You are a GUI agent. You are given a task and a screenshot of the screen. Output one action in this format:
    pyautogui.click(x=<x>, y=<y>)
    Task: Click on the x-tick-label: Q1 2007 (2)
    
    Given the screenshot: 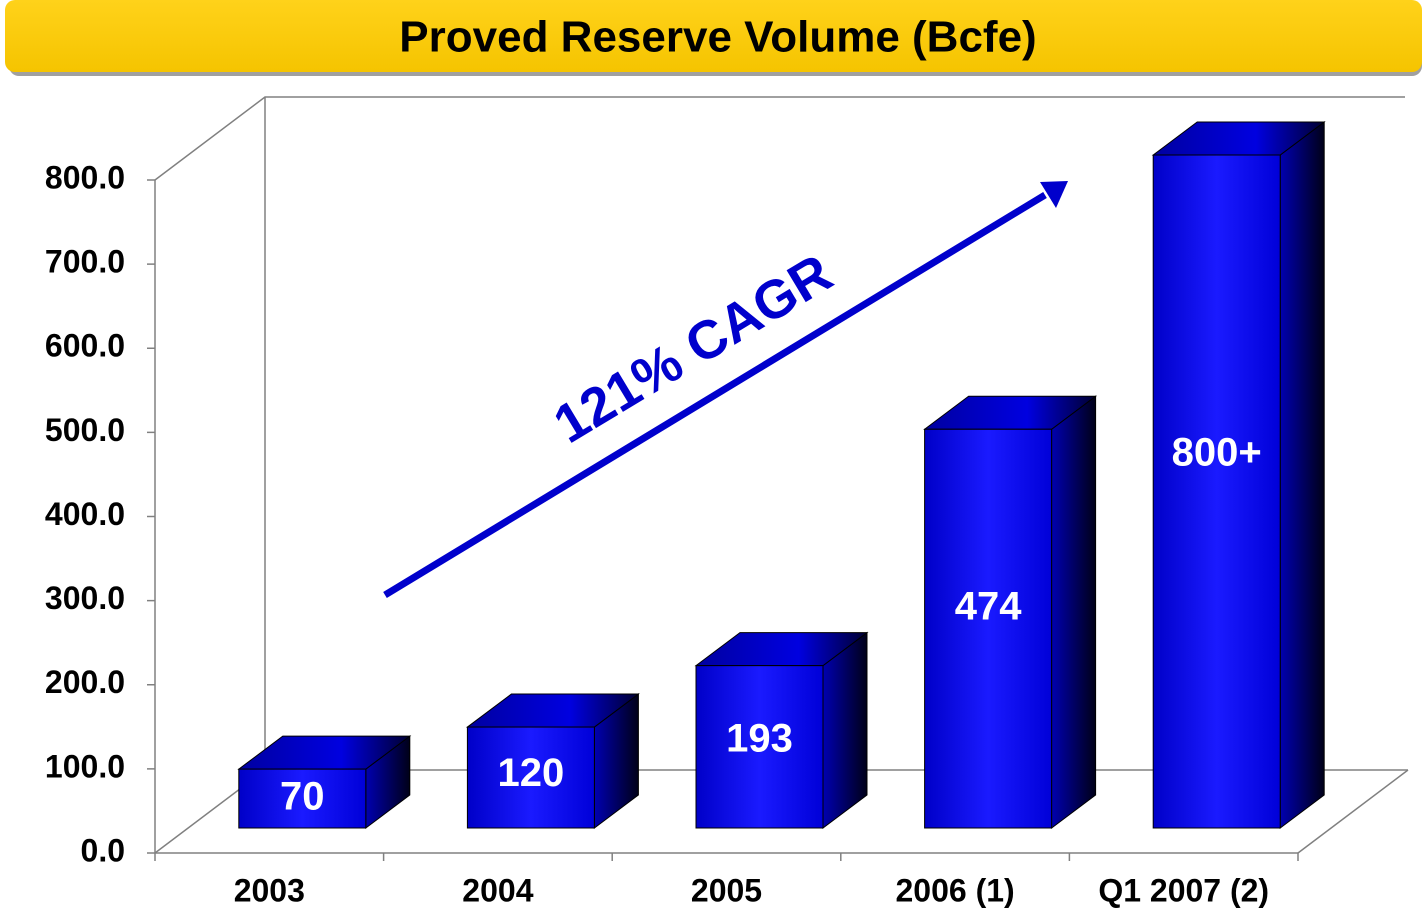 What is the action you would take?
    pyautogui.click(x=1183, y=890)
    